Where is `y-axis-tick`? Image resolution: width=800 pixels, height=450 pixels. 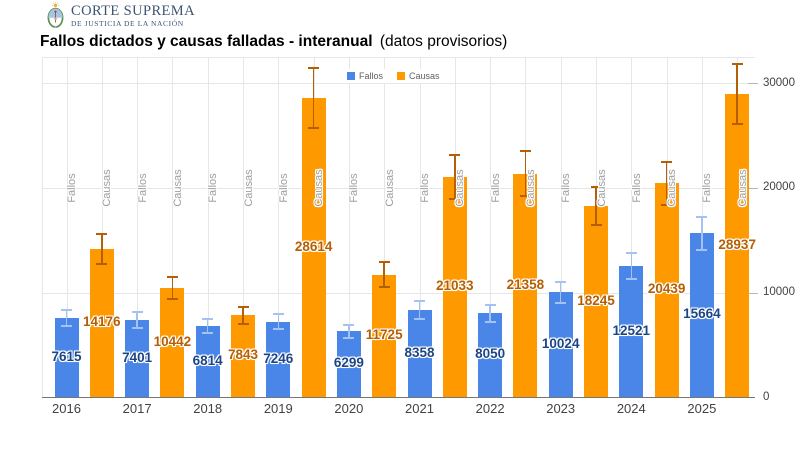 y-axis-tick is located at coordinates (753, 188).